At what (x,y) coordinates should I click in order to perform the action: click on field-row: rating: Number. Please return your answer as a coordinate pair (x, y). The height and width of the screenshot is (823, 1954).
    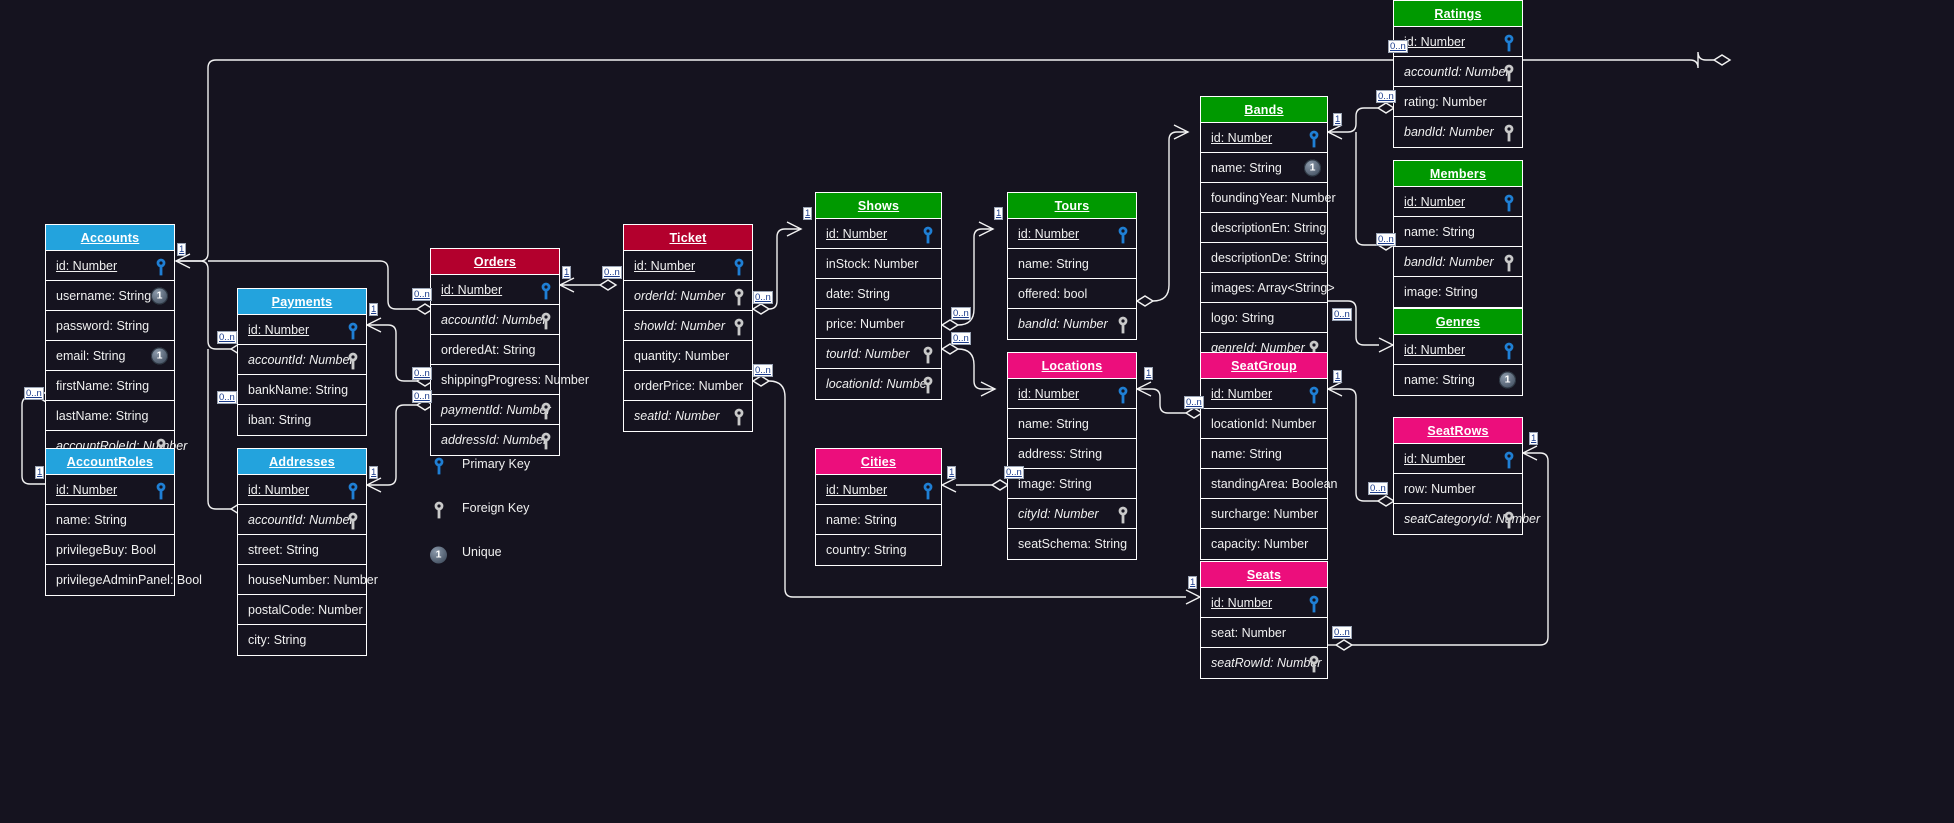
    Looking at the image, I should click on (1458, 102).